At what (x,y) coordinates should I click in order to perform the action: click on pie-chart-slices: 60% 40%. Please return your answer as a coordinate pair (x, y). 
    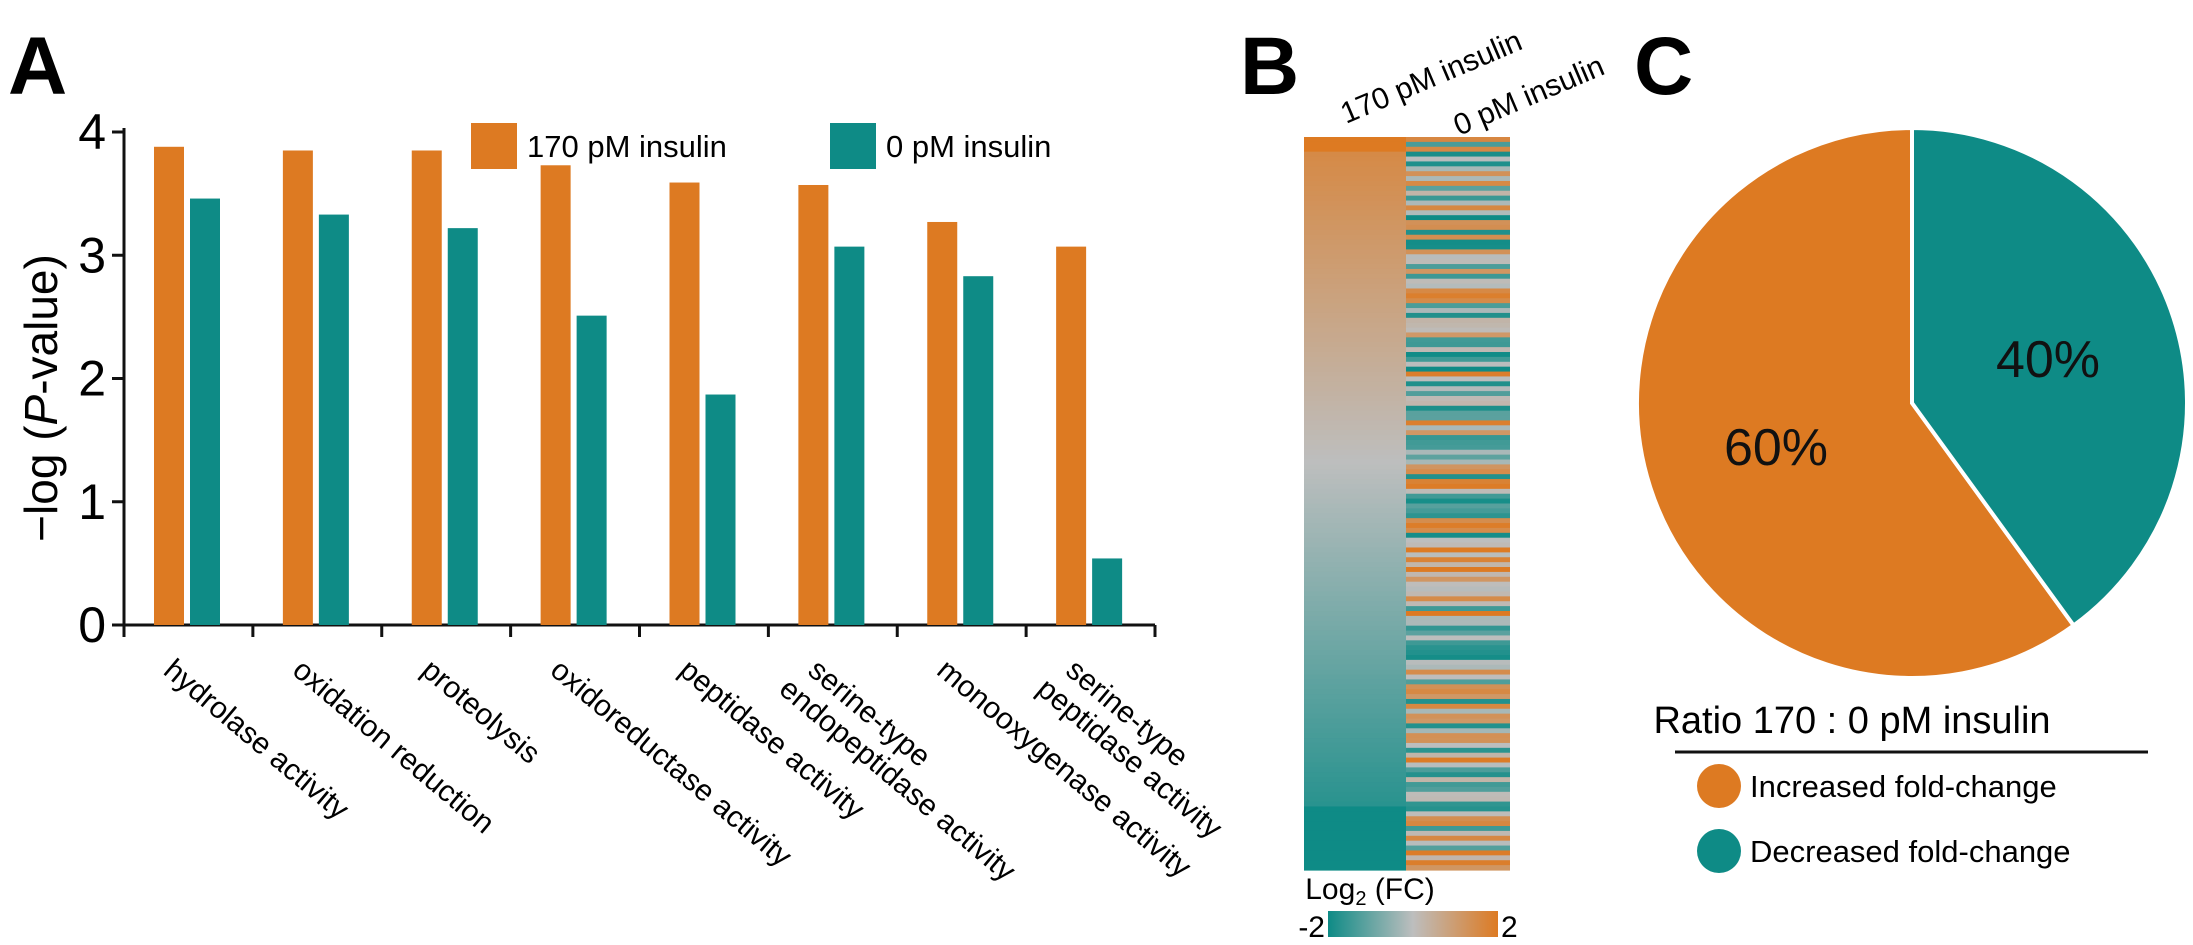
    Looking at the image, I should click on (1912, 402).